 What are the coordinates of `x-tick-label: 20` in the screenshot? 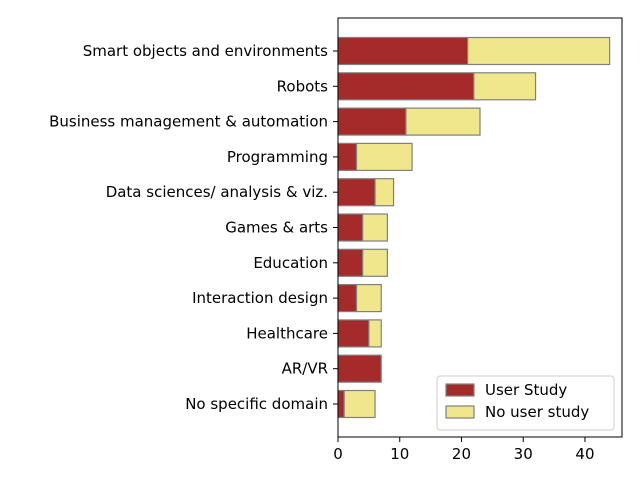 It's located at (461, 454).